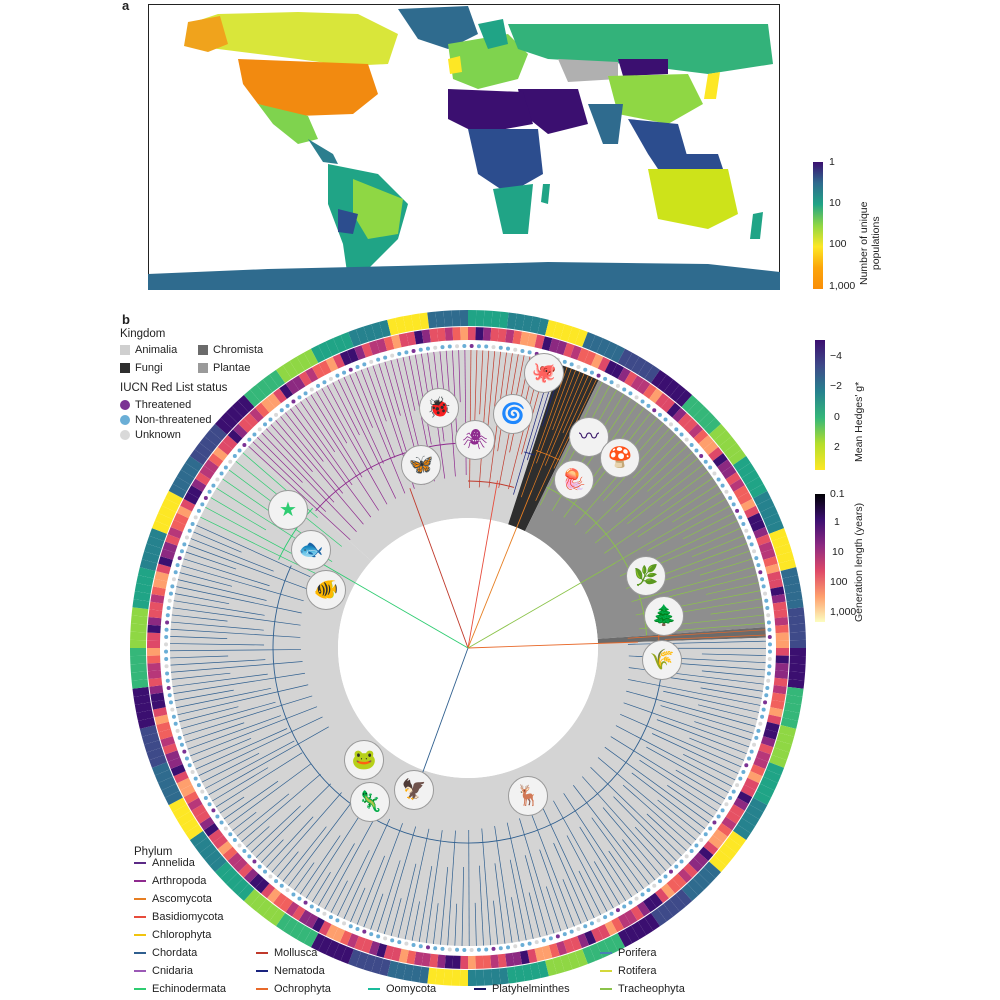  What do you see at coordinates (203, 368) in the screenshot?
I see `plantae-swatch` at bounding box center [203, 368].